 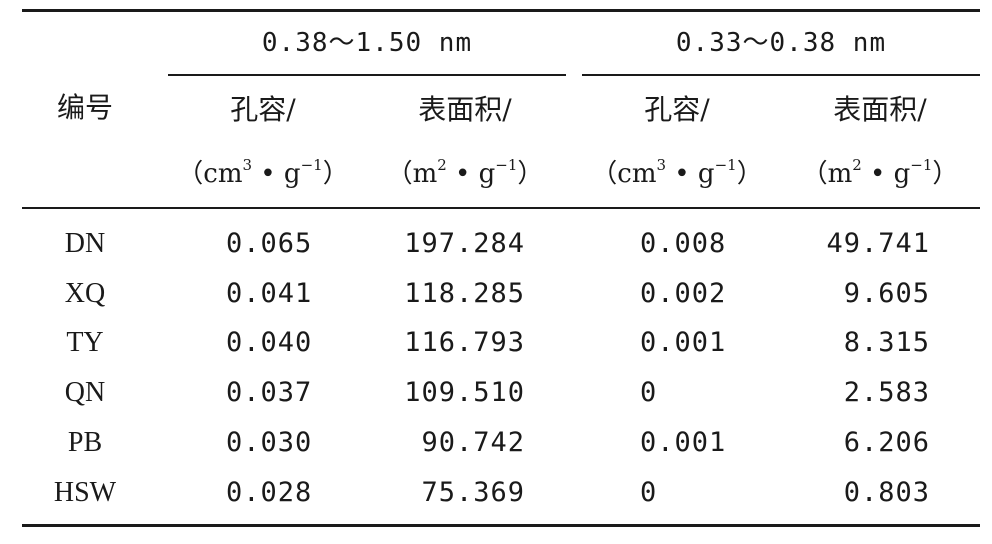 I want to click on unit-surface-area-1: （m2 • g−1）, so click(x=465, y=172).